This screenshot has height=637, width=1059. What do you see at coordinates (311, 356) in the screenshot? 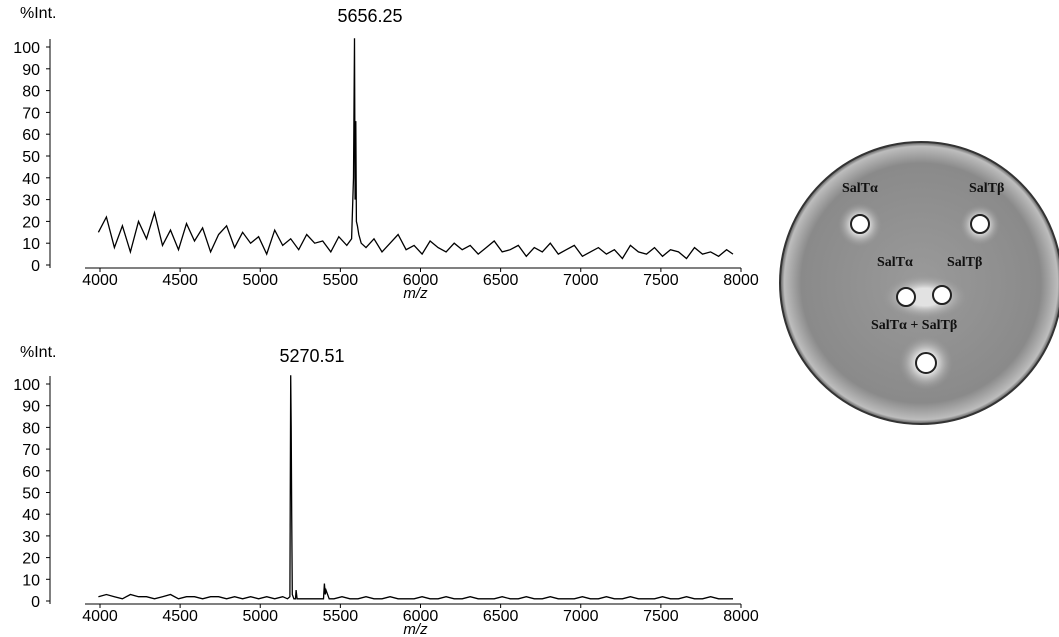
I see `peak-annotation: 5270.51` at bounding box center [311, 356].